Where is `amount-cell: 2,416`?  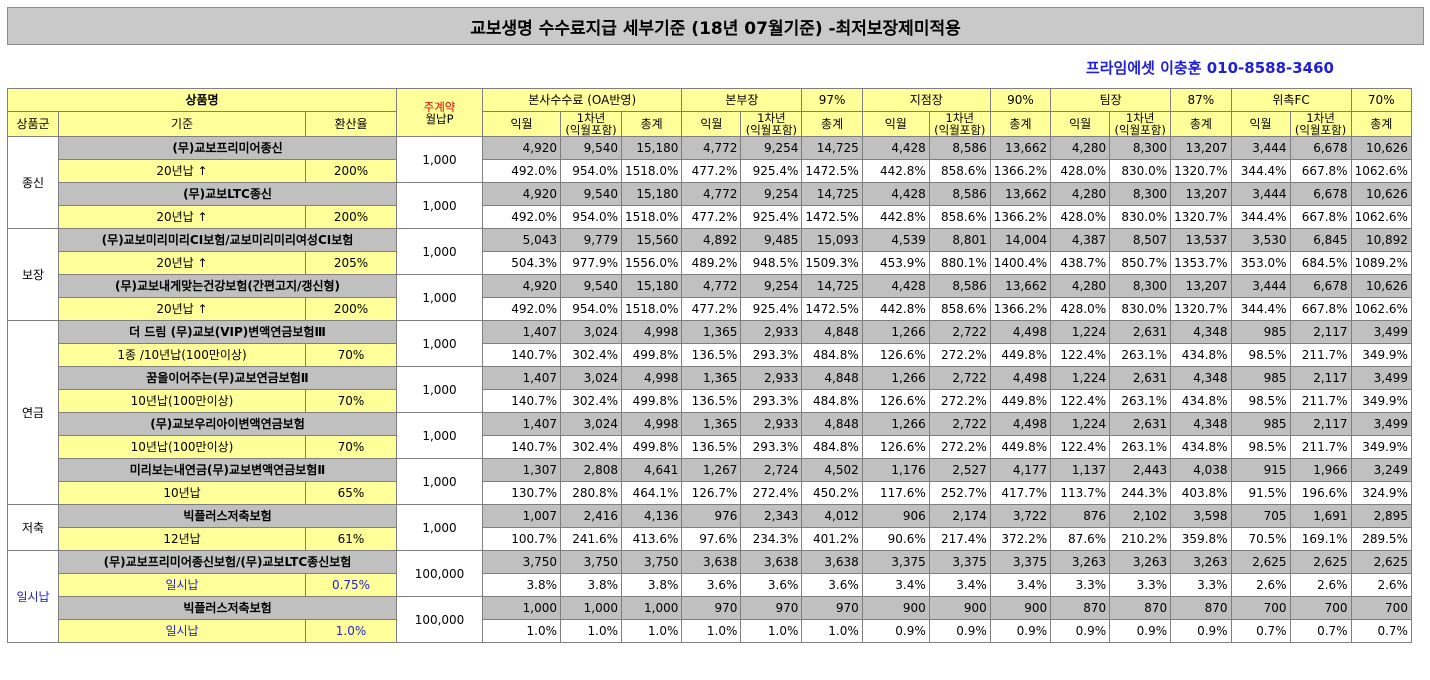
amount-cell: 2,416 is located at coordinates (591, 516).